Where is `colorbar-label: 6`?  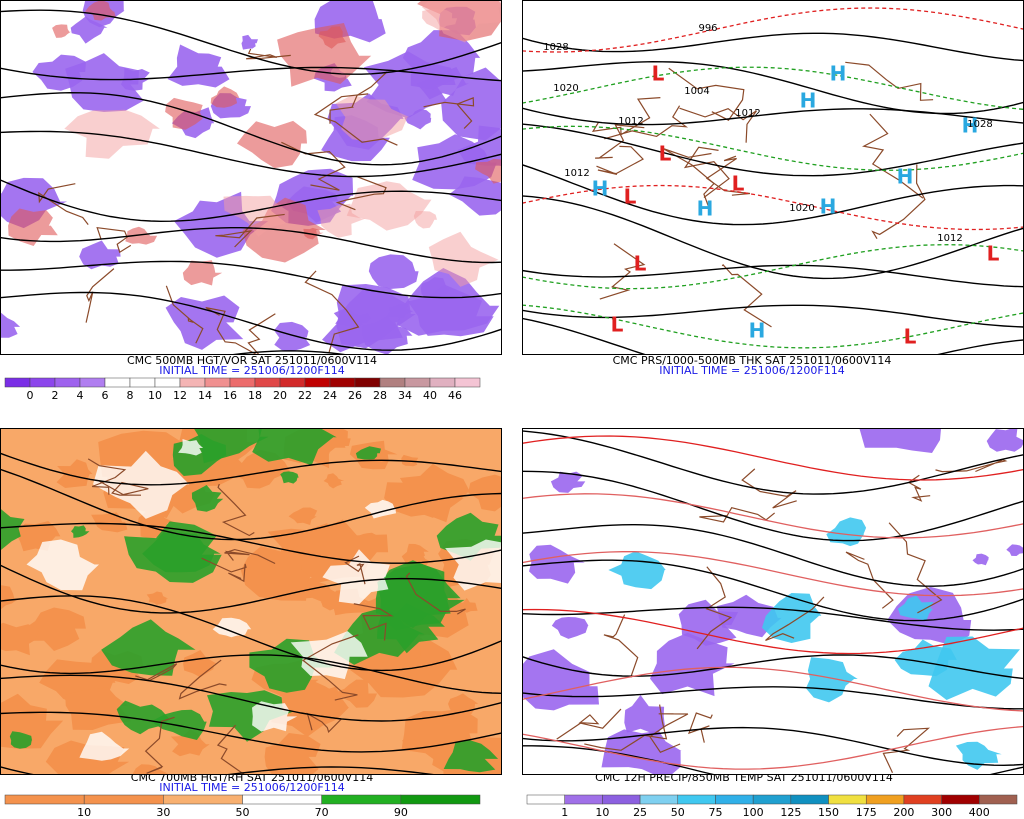
colorbar-label: 6 is located at coordinates (105, 395).